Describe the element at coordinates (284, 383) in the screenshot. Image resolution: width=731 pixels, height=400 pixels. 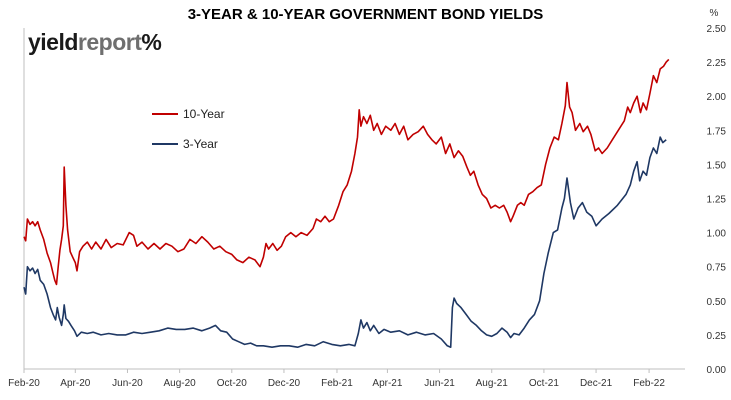
I see `x-tick-label: Dec-20` at that location.